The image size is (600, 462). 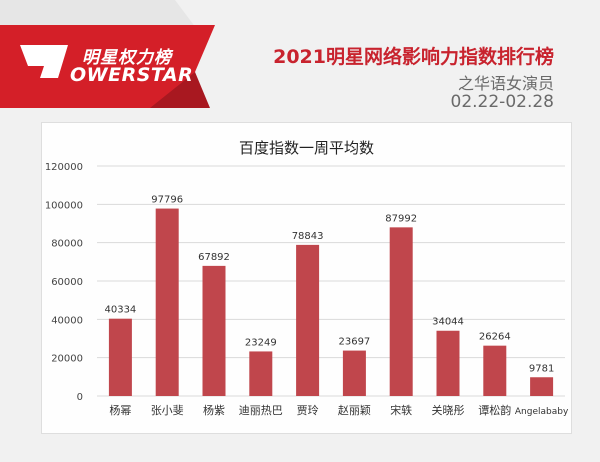 I want to click on data-label: 97796, so click(x=167, y=200).